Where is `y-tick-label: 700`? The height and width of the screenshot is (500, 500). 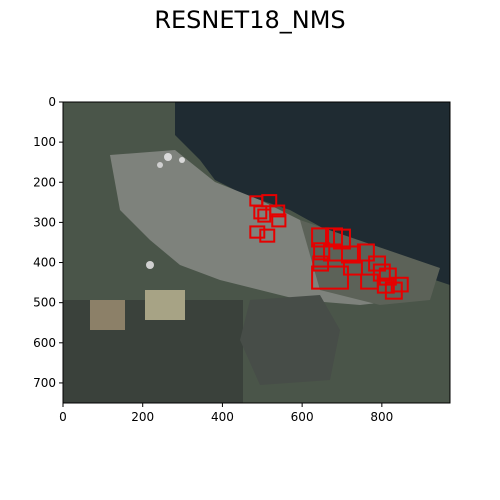
y-tick-label: 700 is located at coordinates (44, 383).